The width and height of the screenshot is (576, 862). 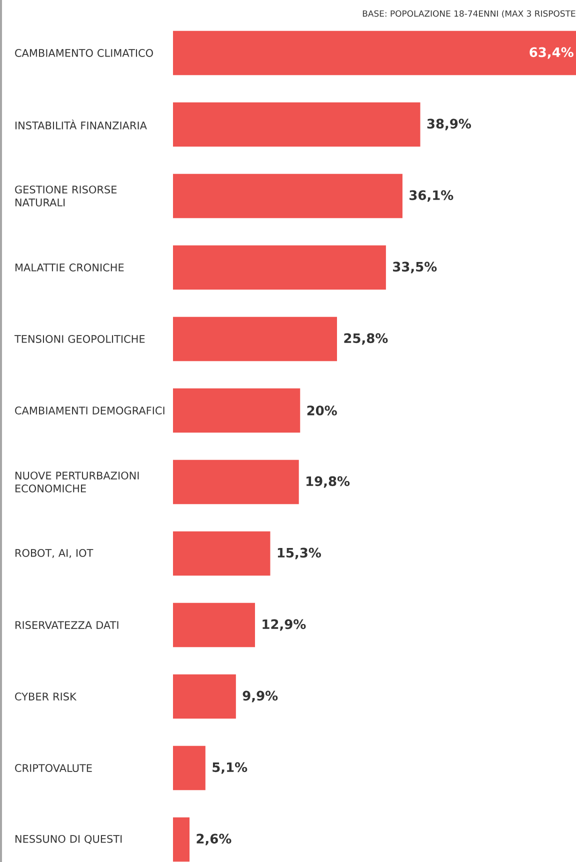 I want to click on data-label: 2,6%, so click(x=214, y=840).